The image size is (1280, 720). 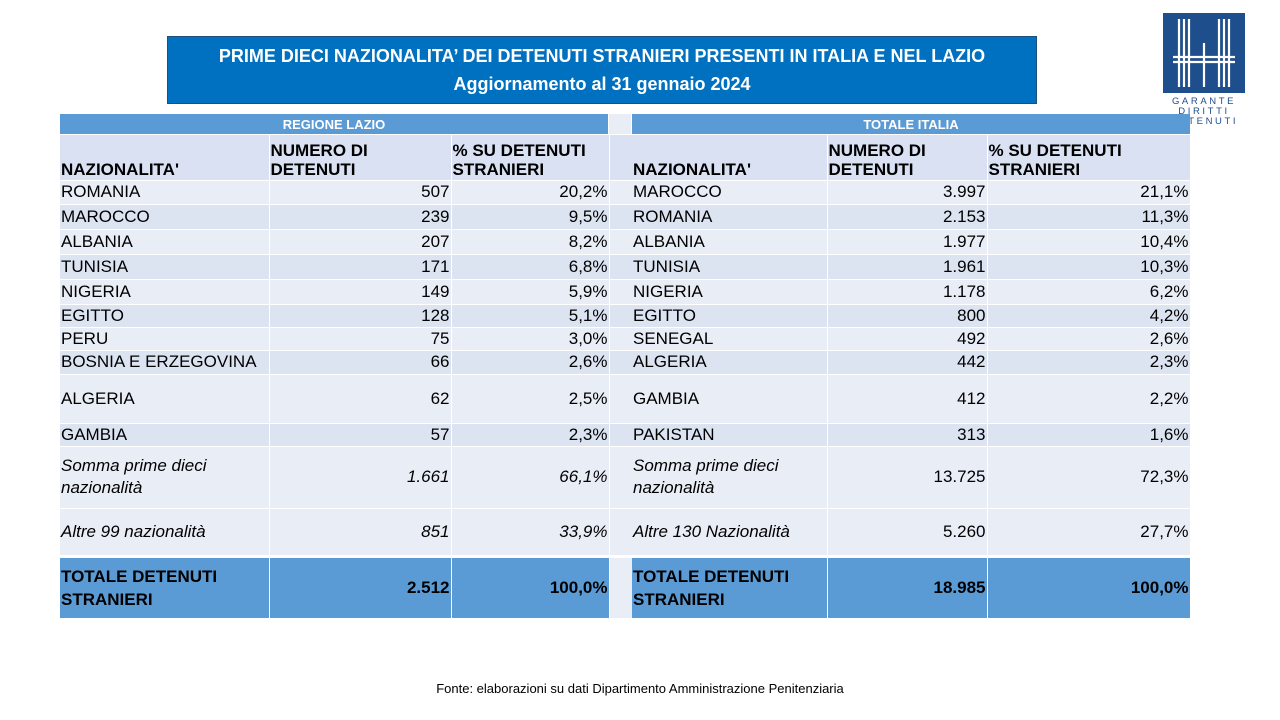 I want to click on table-row: ROMANIA 507 20,2%, so click(x=346, y=192).